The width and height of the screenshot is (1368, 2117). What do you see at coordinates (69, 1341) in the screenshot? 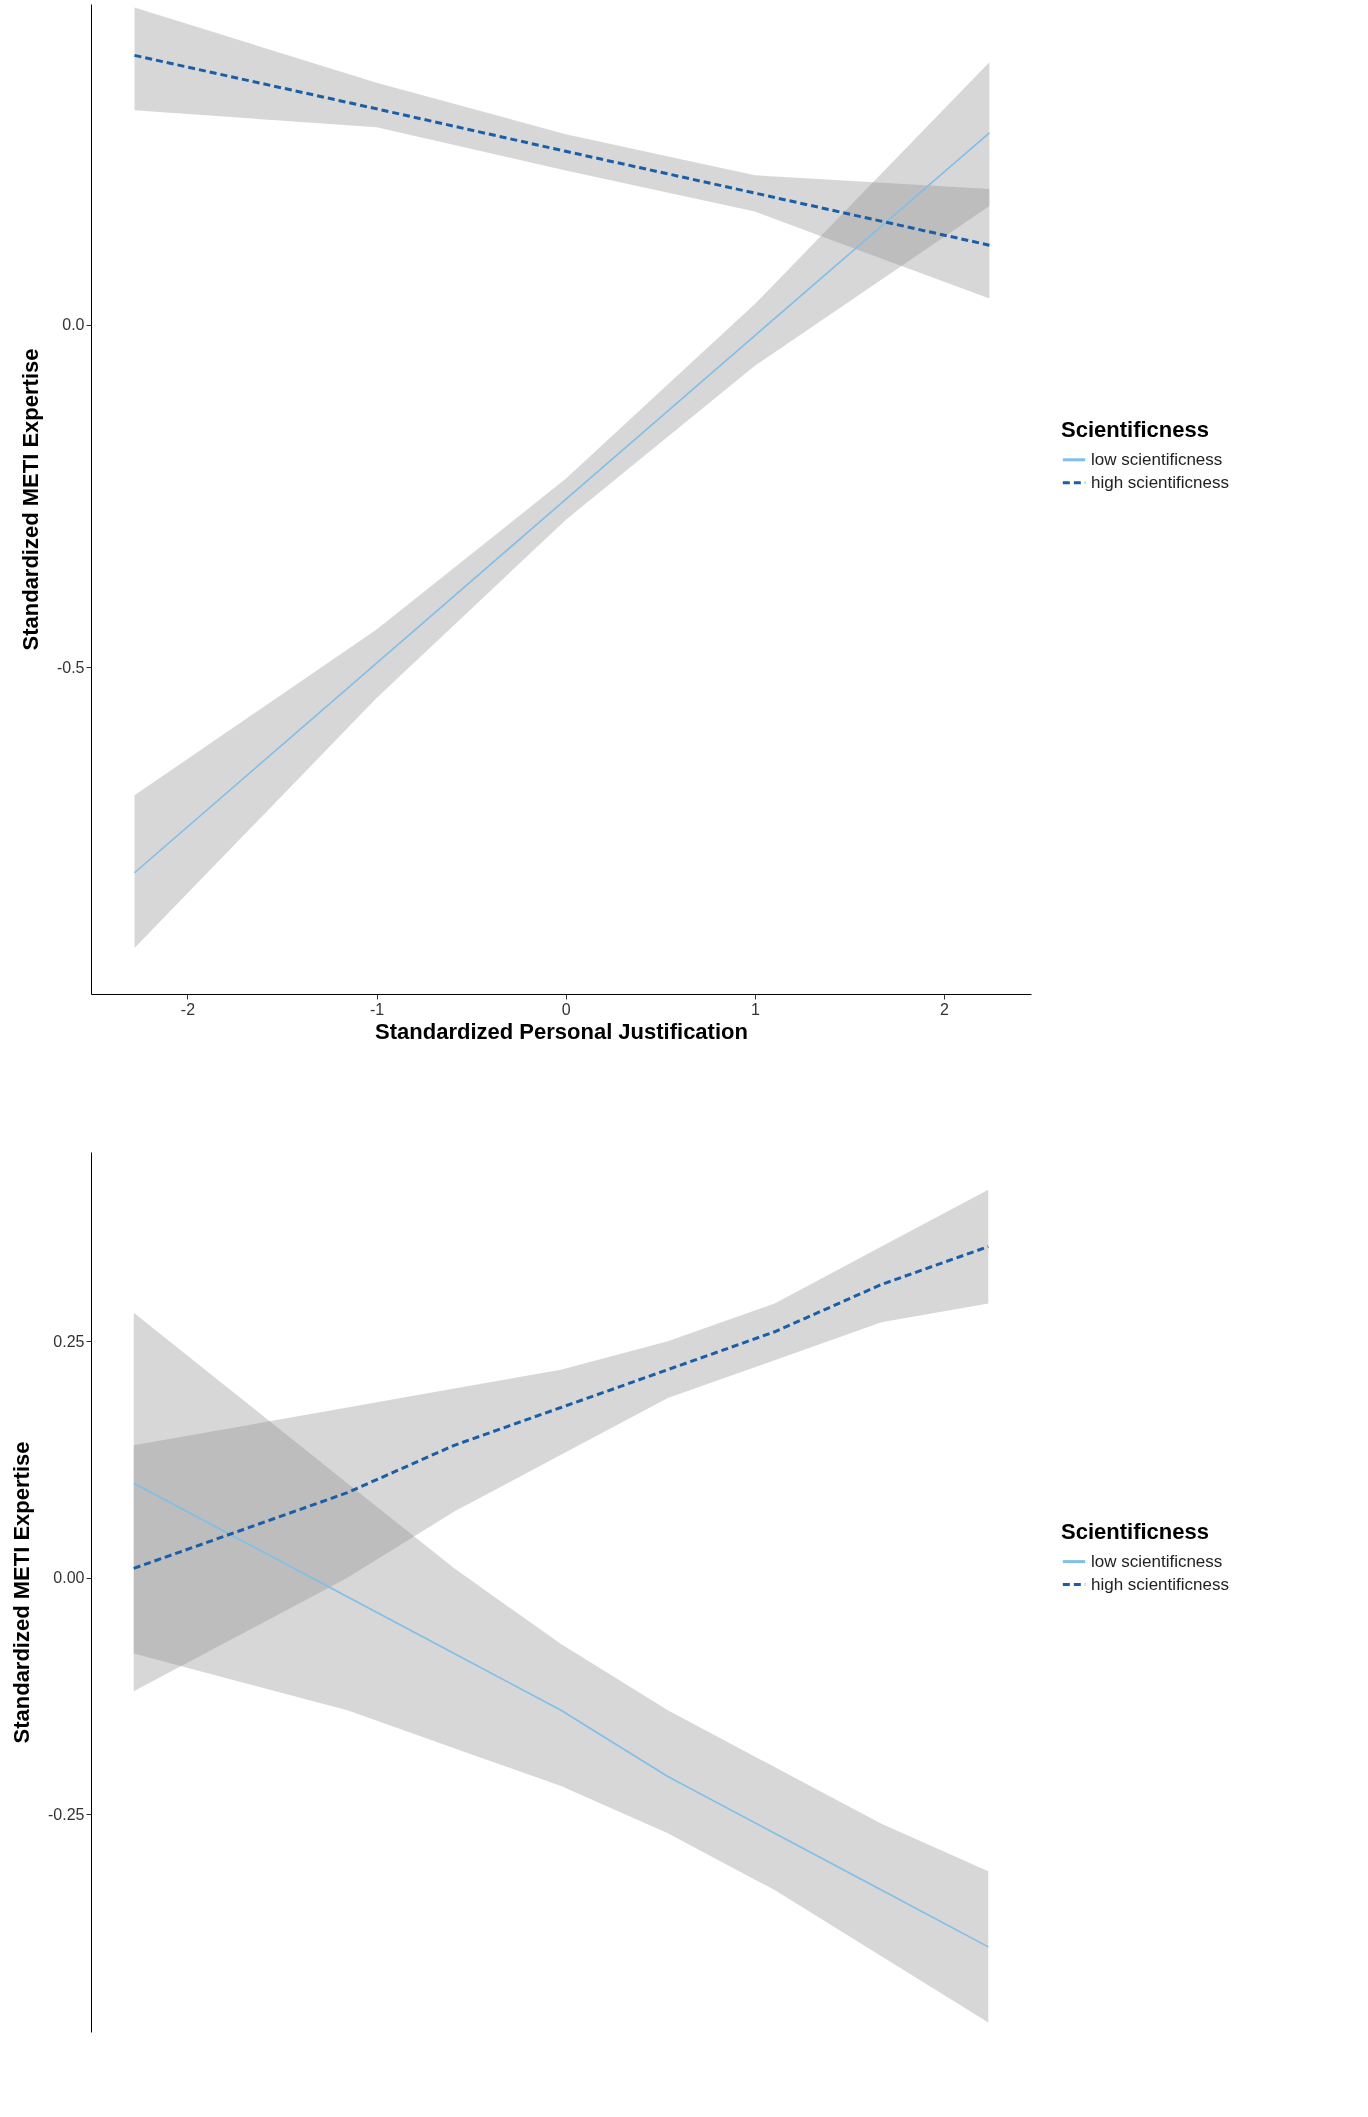
I see `y-tick-label: 0.25` at bounding box center [69, 1341].